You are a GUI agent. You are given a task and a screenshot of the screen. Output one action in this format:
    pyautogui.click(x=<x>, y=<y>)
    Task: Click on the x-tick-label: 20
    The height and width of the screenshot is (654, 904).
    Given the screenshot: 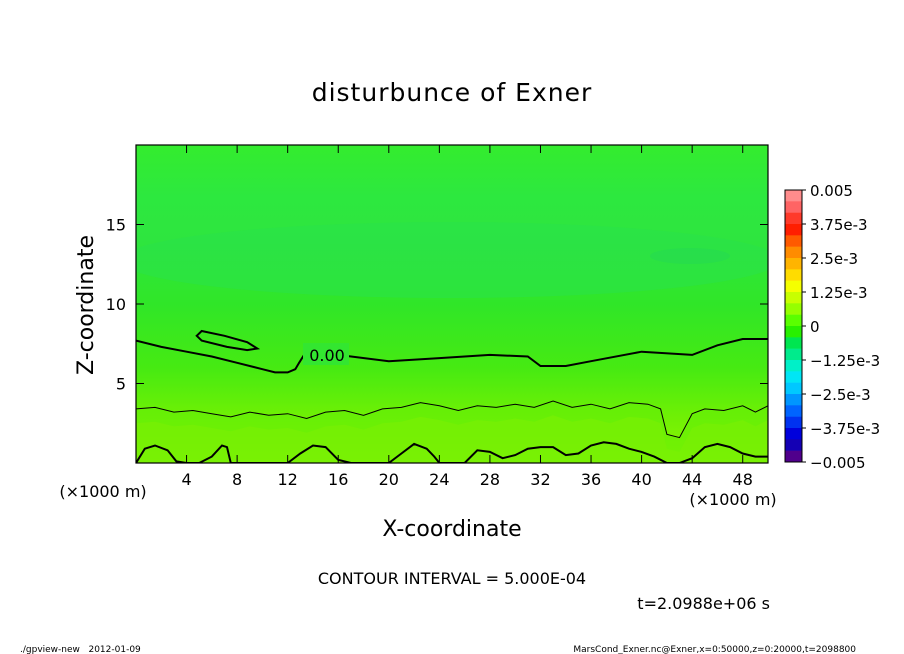 What is the action you would take?
    pyautogui.click(x=389, y=479)
    